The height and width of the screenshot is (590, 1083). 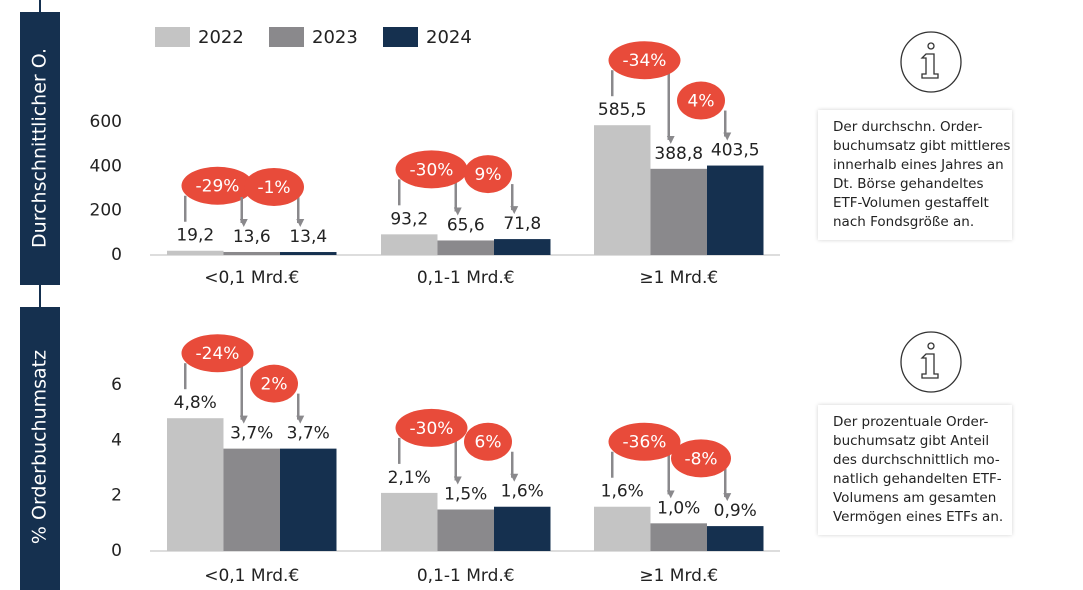 I want to click on change-label: -8%, so click(x=700, y=459).